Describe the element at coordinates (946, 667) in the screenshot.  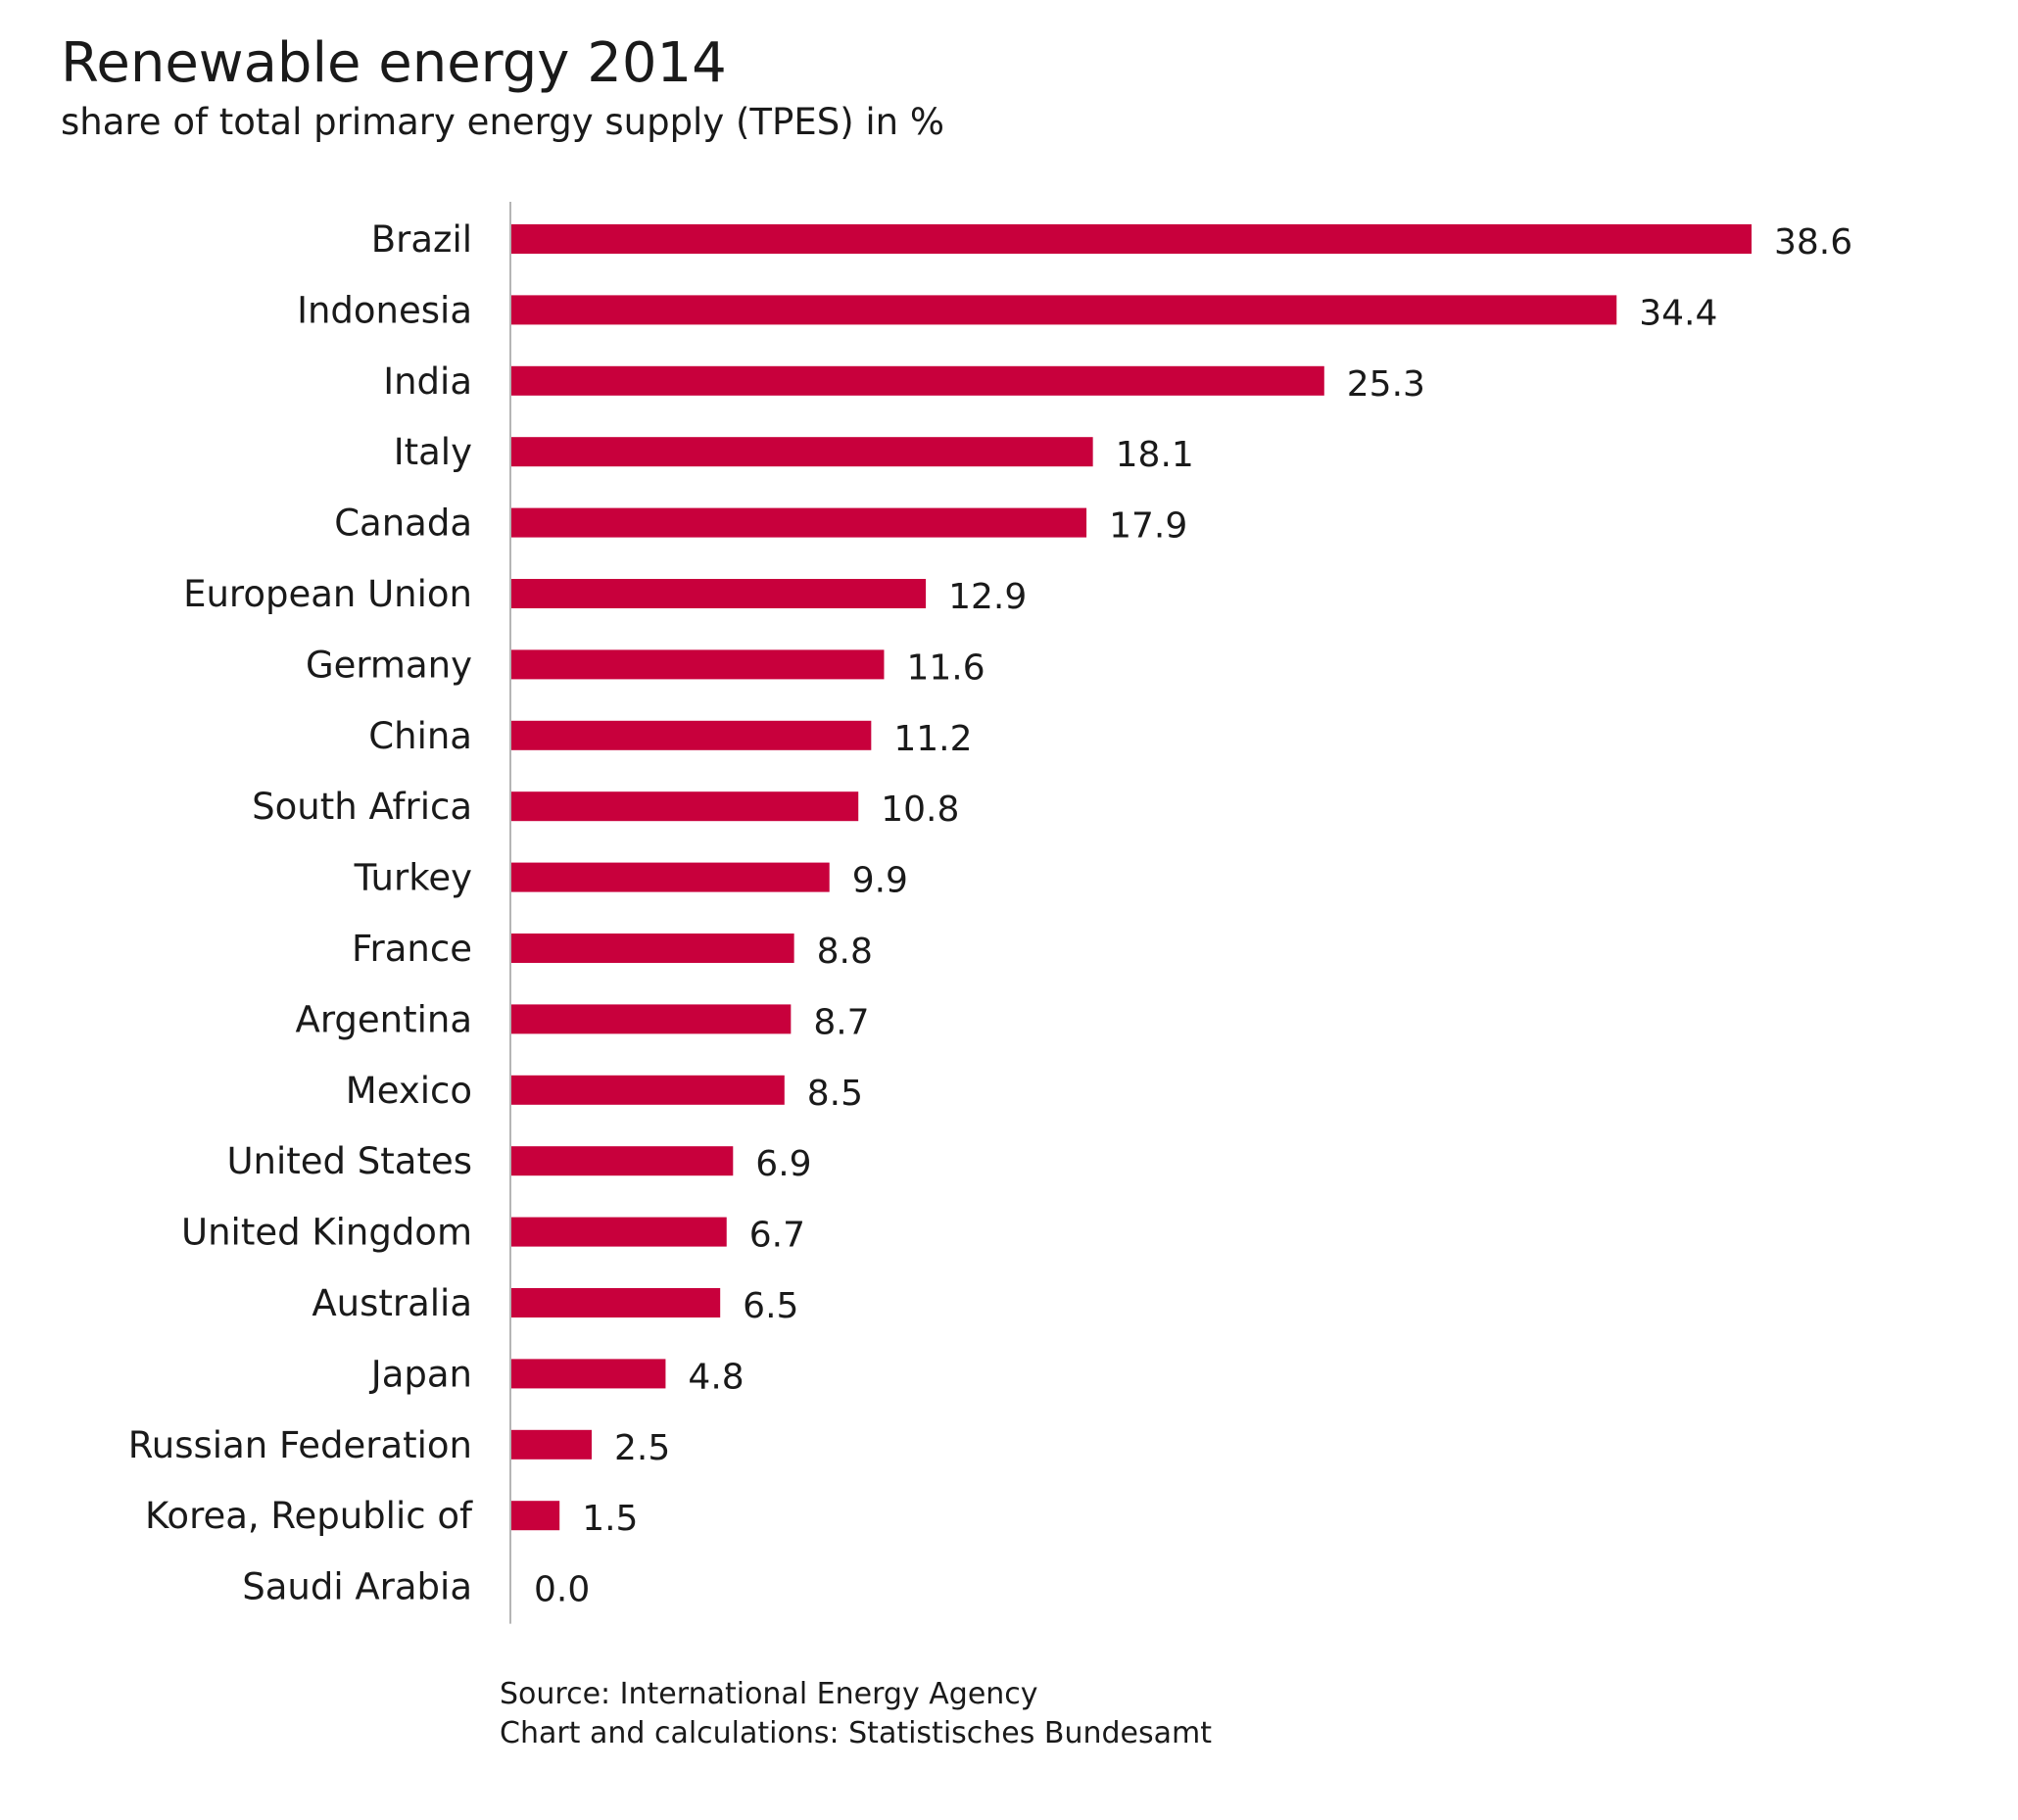
I see `data-label: 11.6` at that location.